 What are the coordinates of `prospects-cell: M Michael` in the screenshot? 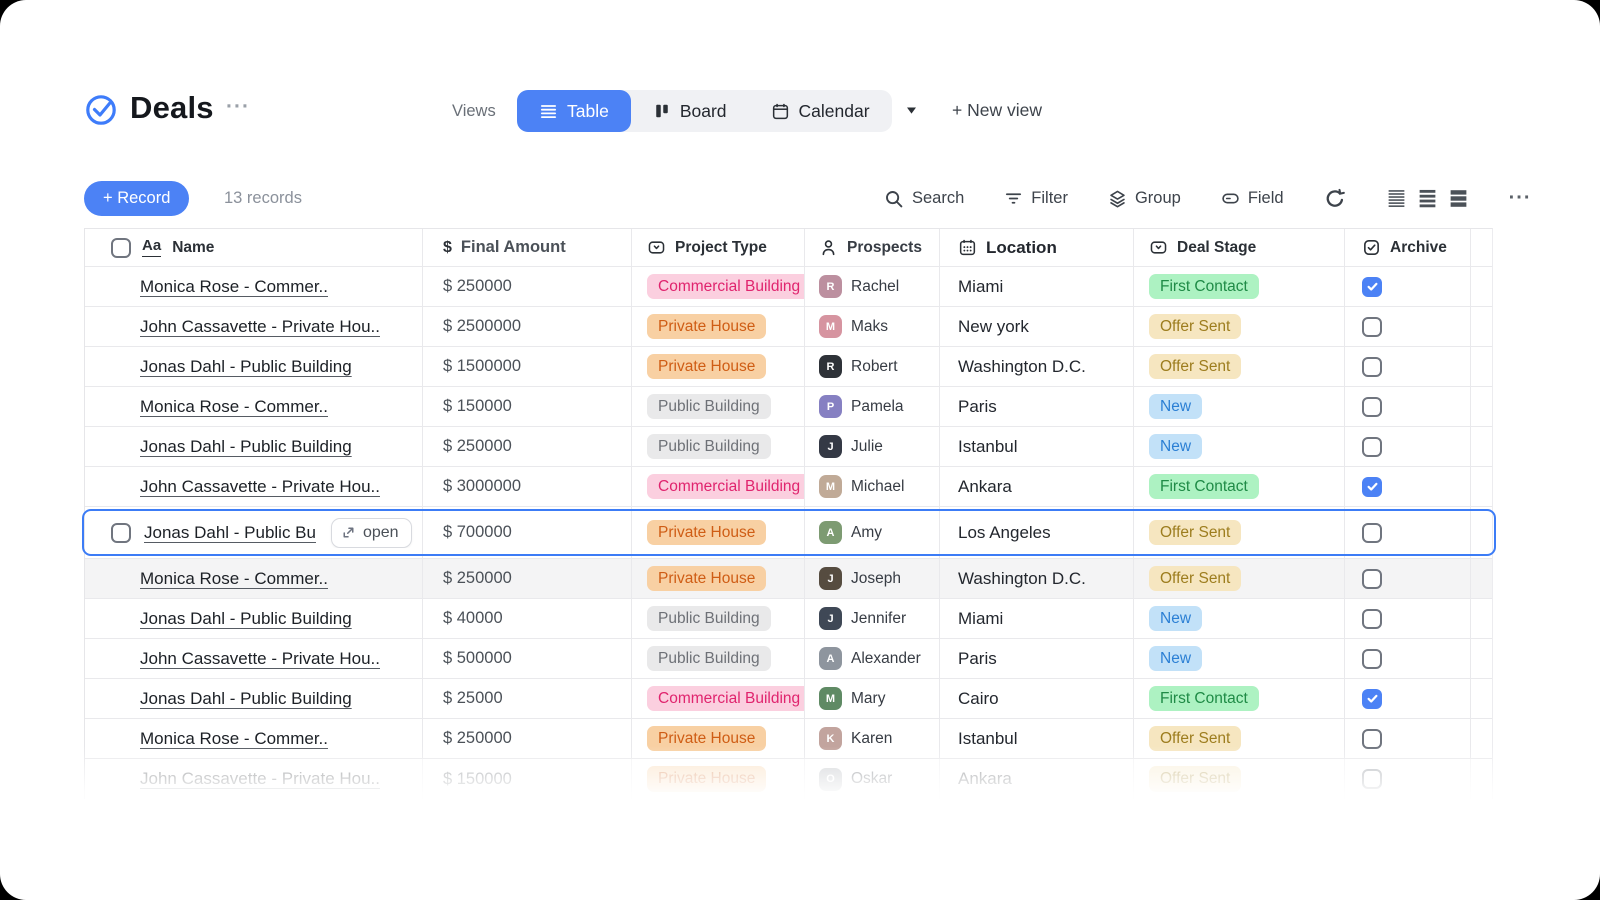 It's located at (872, 487).